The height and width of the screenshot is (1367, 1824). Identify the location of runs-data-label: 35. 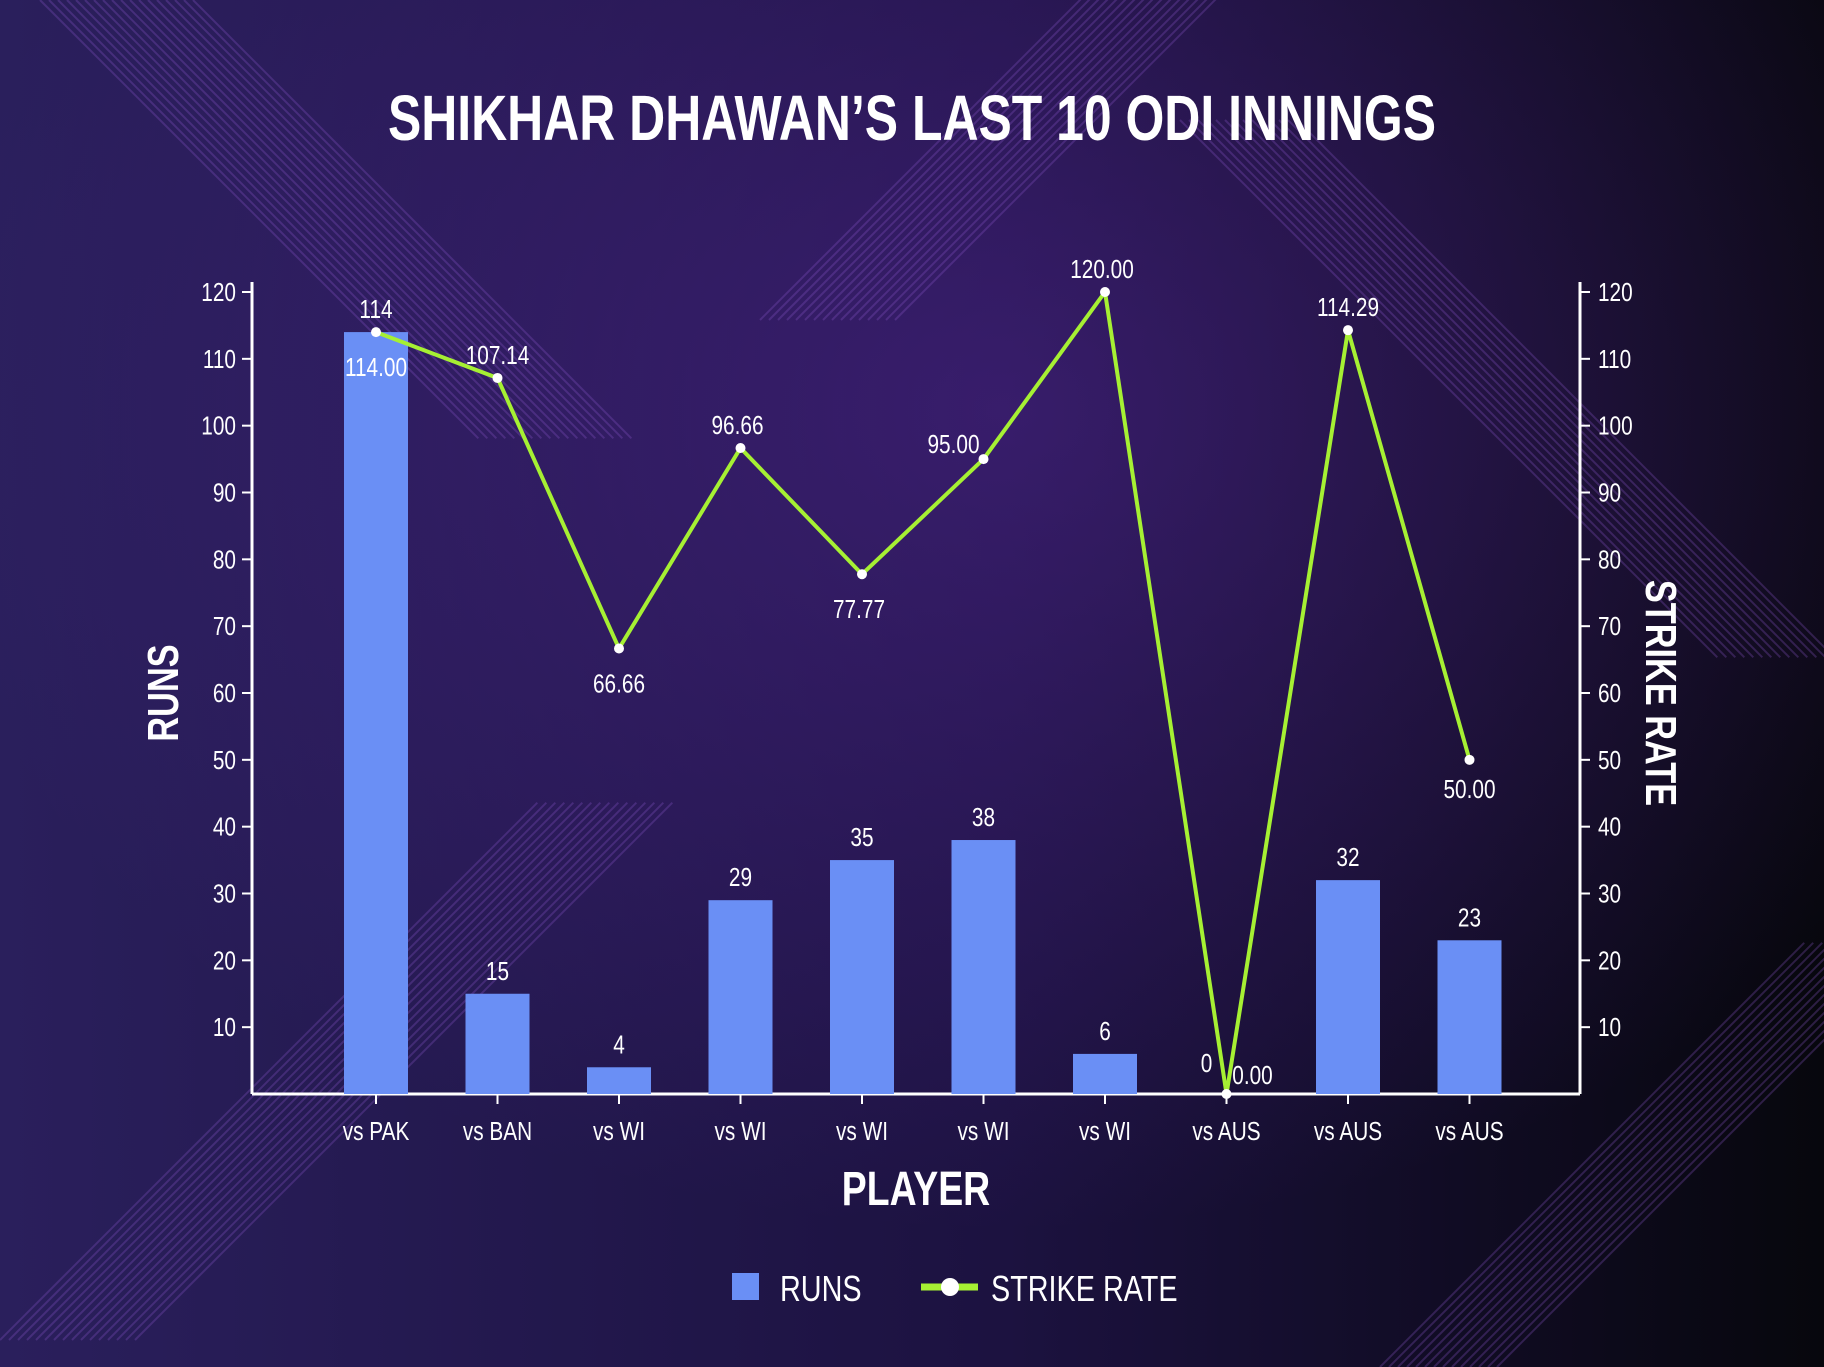
(861, 837).